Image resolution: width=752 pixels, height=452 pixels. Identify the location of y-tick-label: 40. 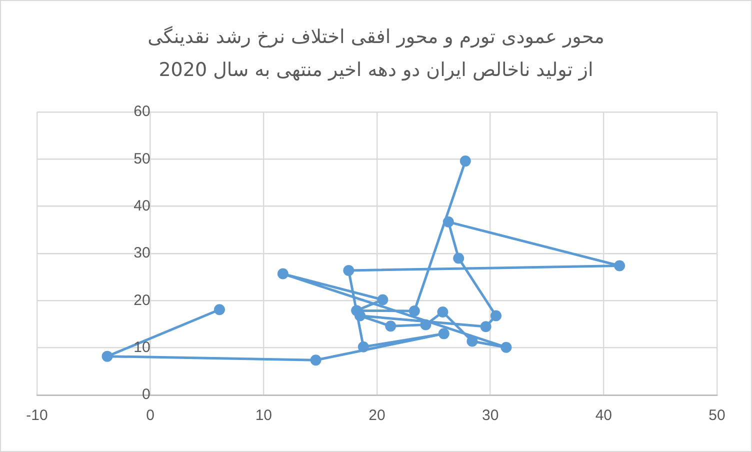
(142, 205).